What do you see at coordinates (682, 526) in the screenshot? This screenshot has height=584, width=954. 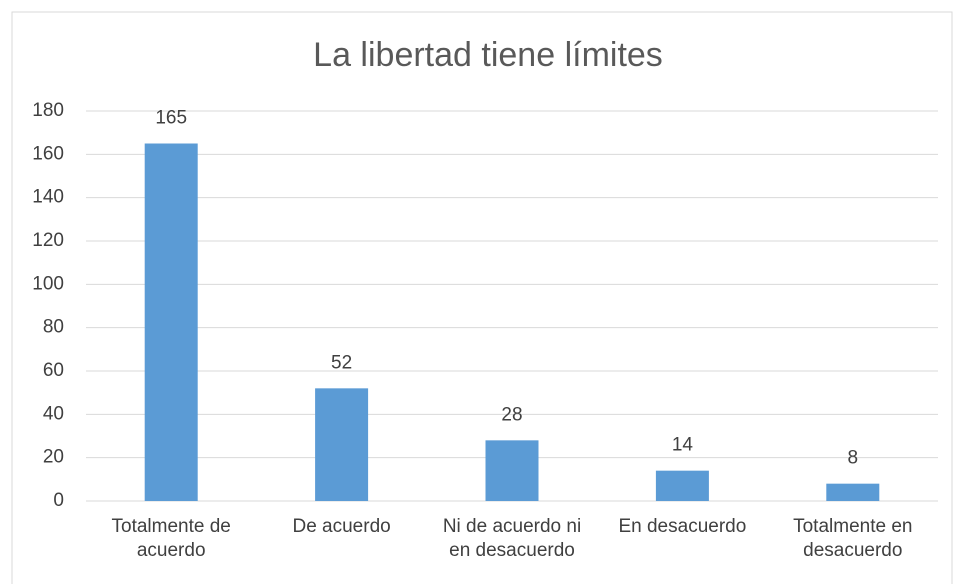 I see `x-tick-label: En desacuerdo` at bounding box center [682, 526].